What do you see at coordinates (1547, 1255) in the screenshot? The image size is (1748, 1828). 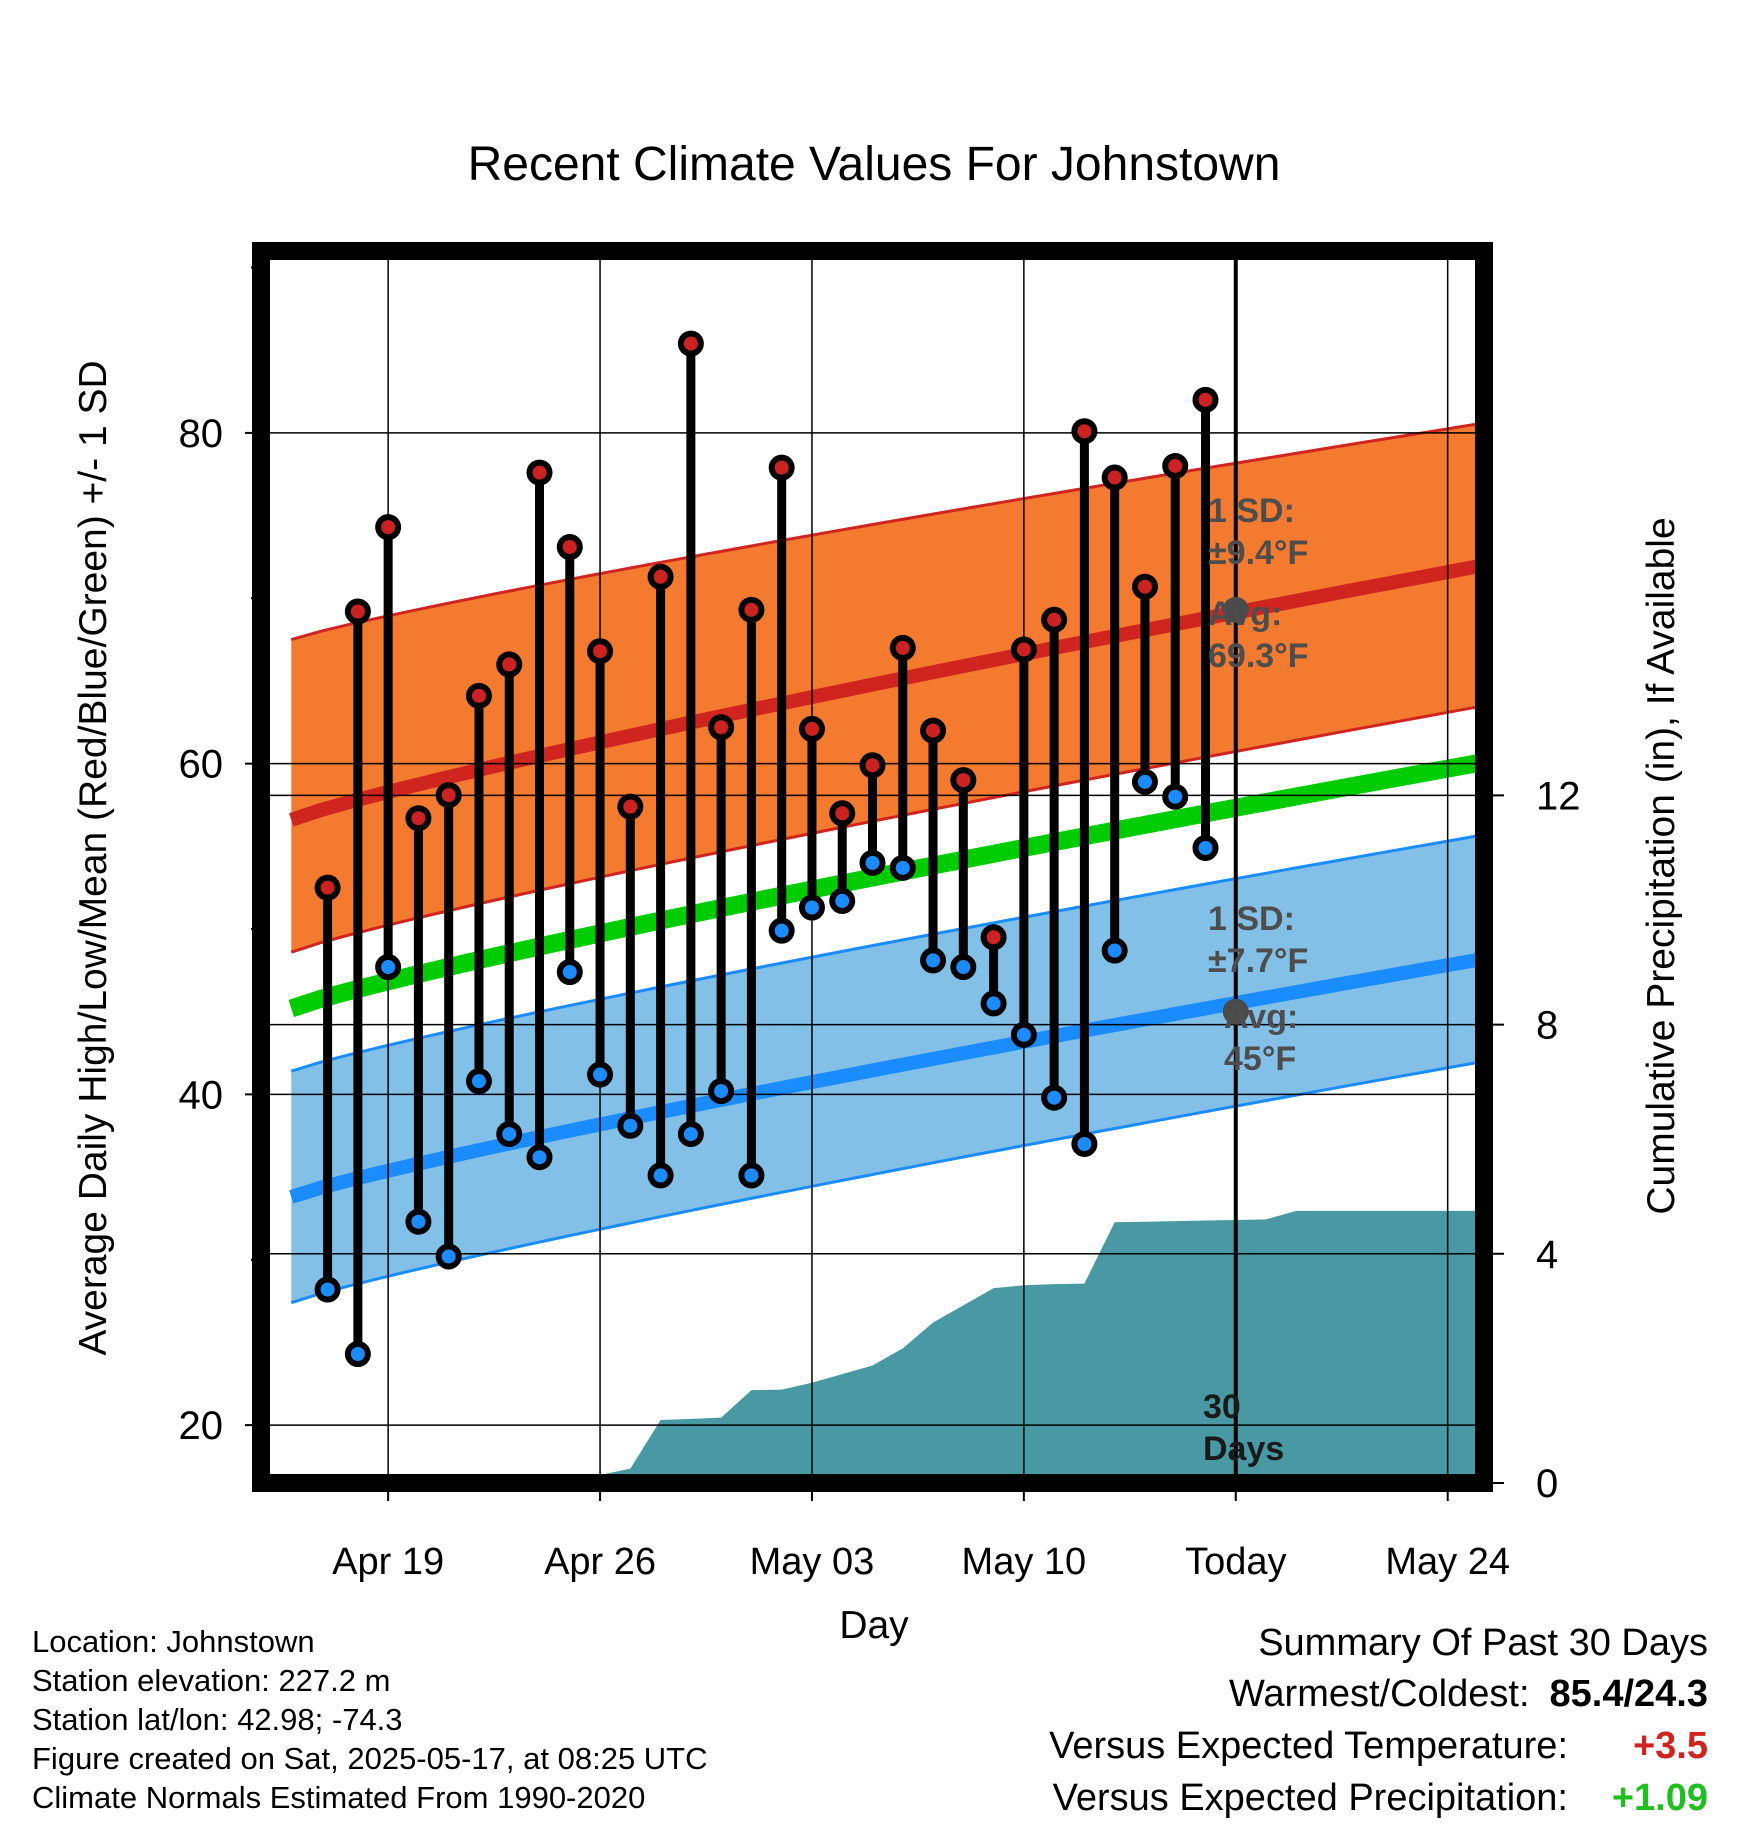 I see `y2-tick-label: 4` at bounding box center [1547, 1255].